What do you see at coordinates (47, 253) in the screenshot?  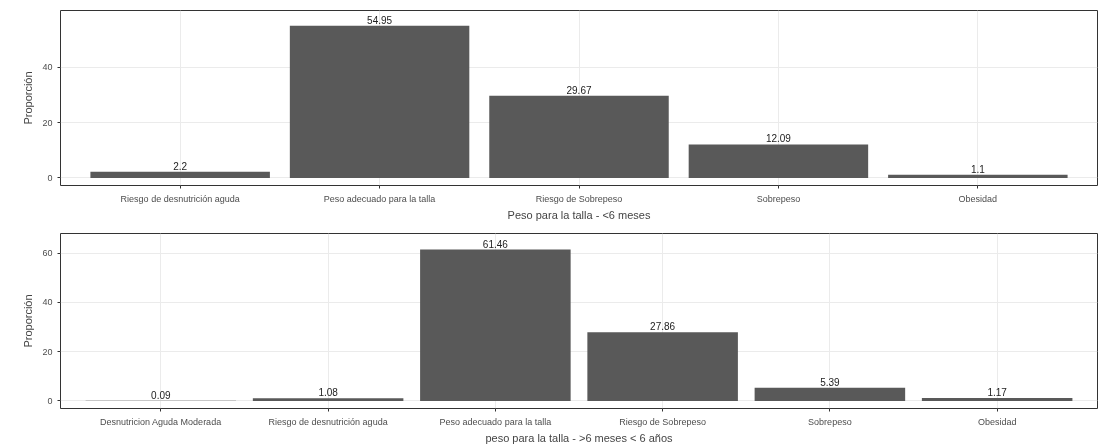 I see `y-tick-label: 60` at bounding box center [47, 253].